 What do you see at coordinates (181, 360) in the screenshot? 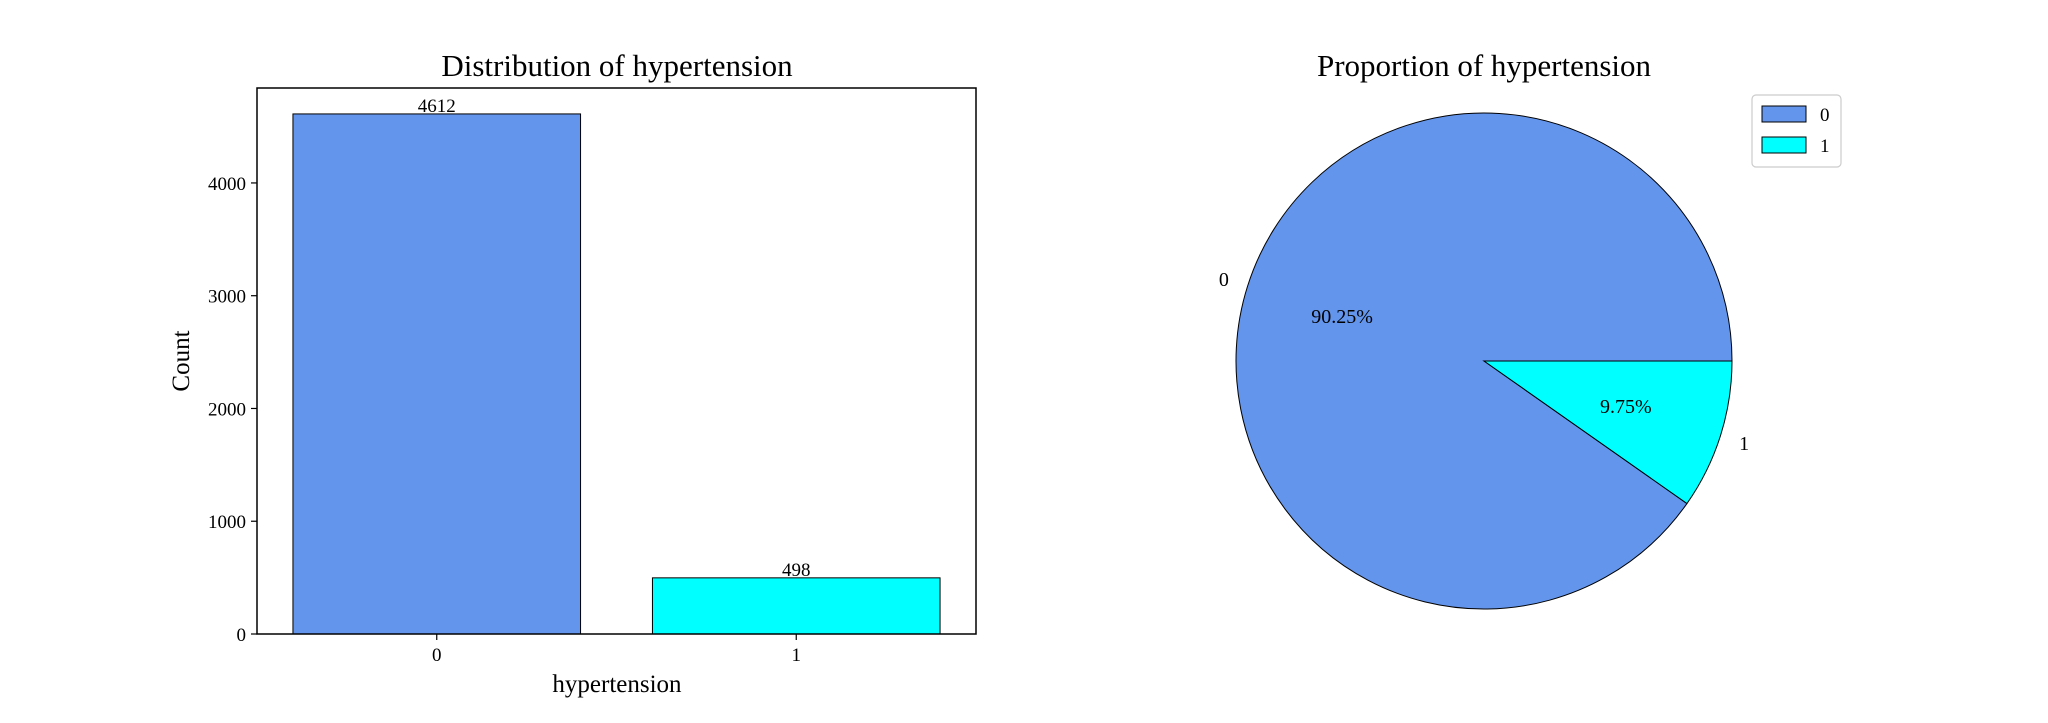
I see `y-axis-label: Count` at bounding box center [181, 360].